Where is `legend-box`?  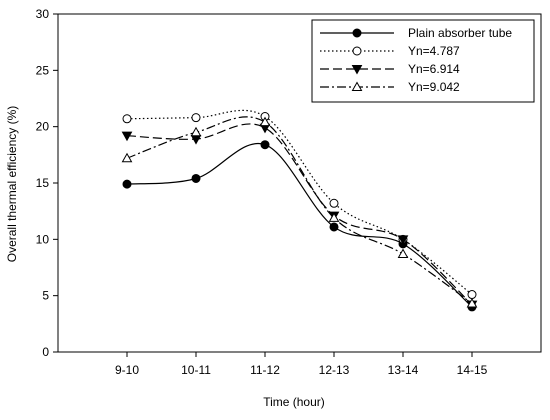 legend-box is located at coordinates (423, 61).